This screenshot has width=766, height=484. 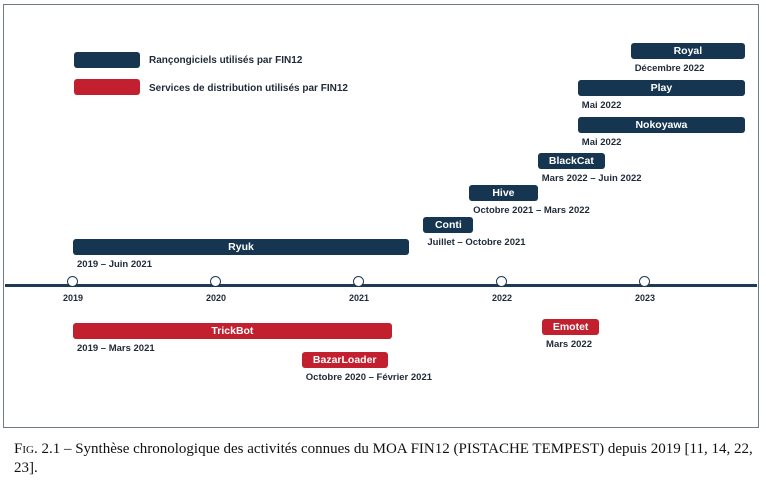 I want to click on bar-blackcat: BlackCat, so click(x=571, y=161).